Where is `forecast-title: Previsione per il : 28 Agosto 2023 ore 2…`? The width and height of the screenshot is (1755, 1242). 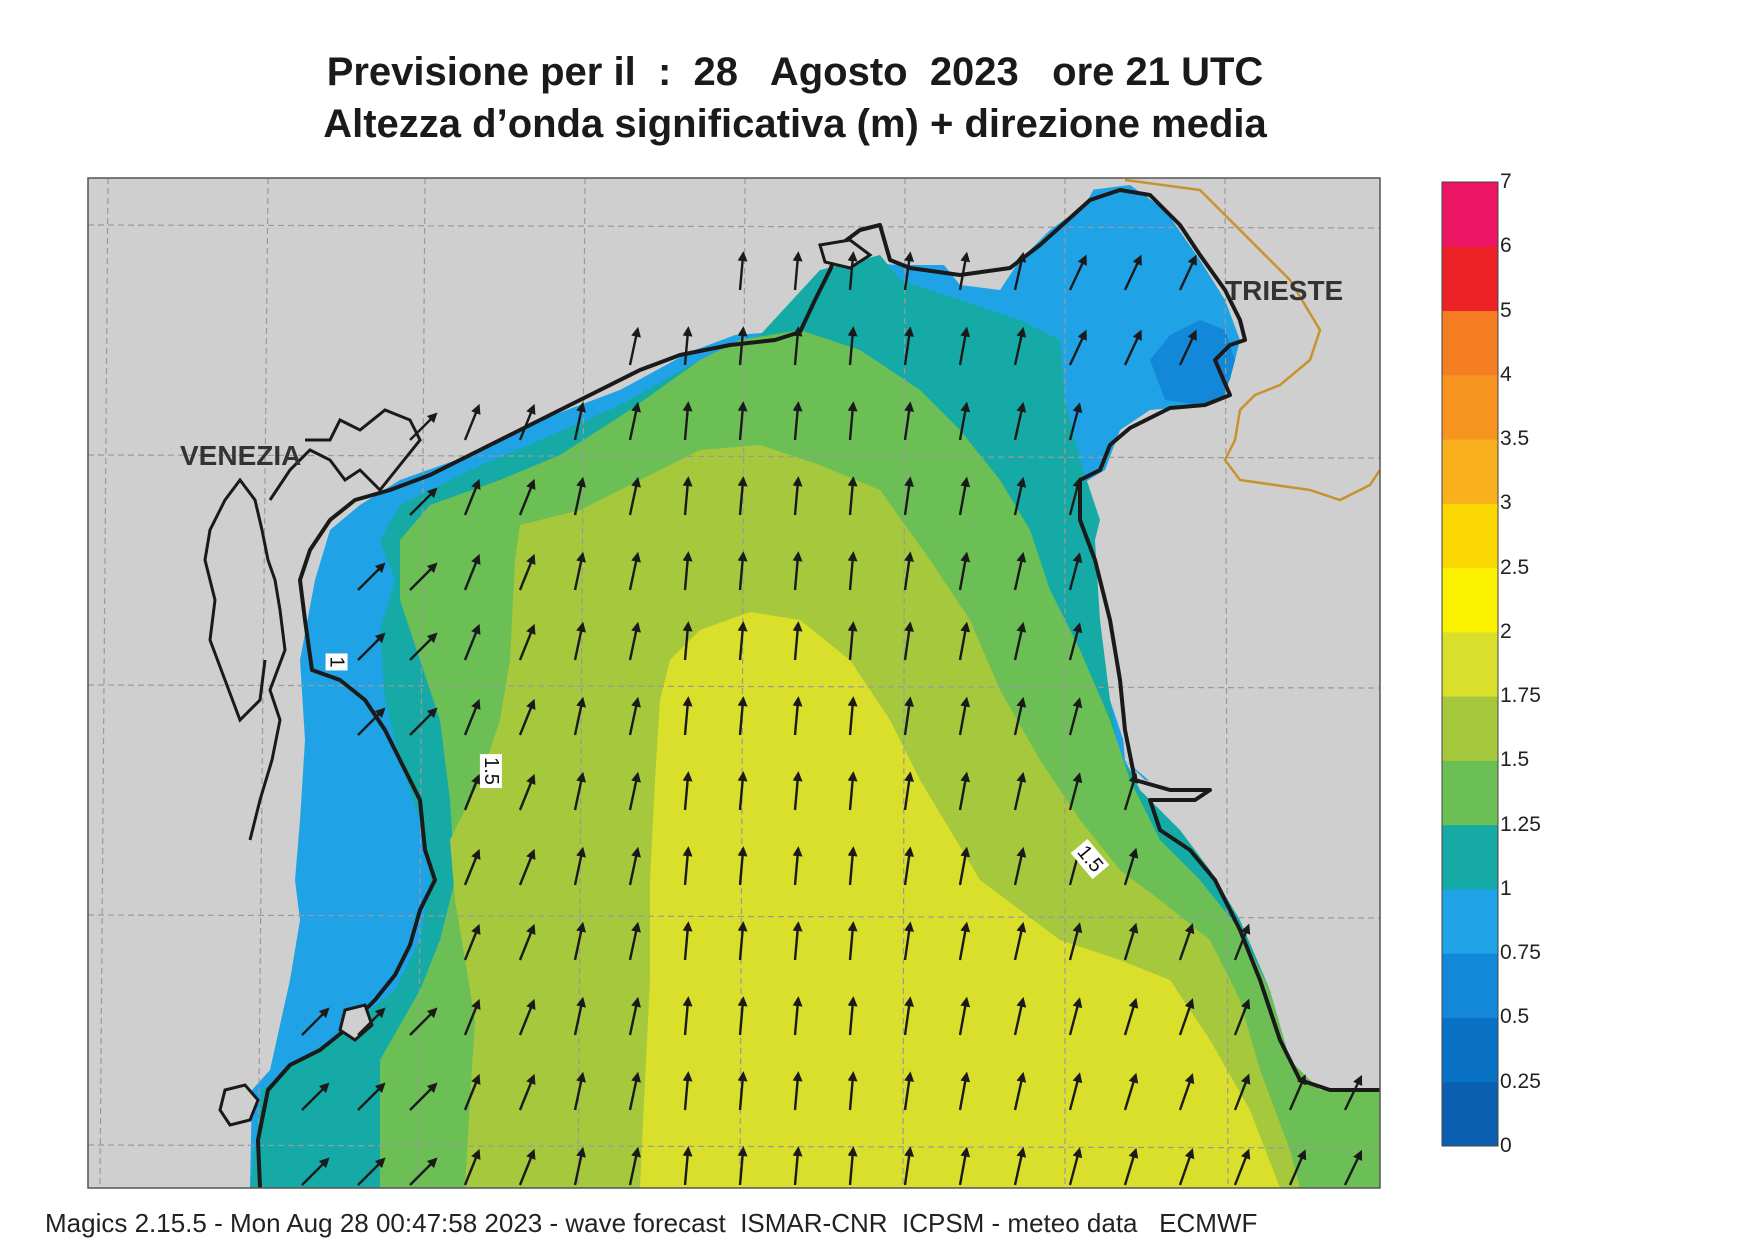 forecast-title: Previsione per il : 28 Agosto 2023 ore 2… is located at coordinates (795, 72).